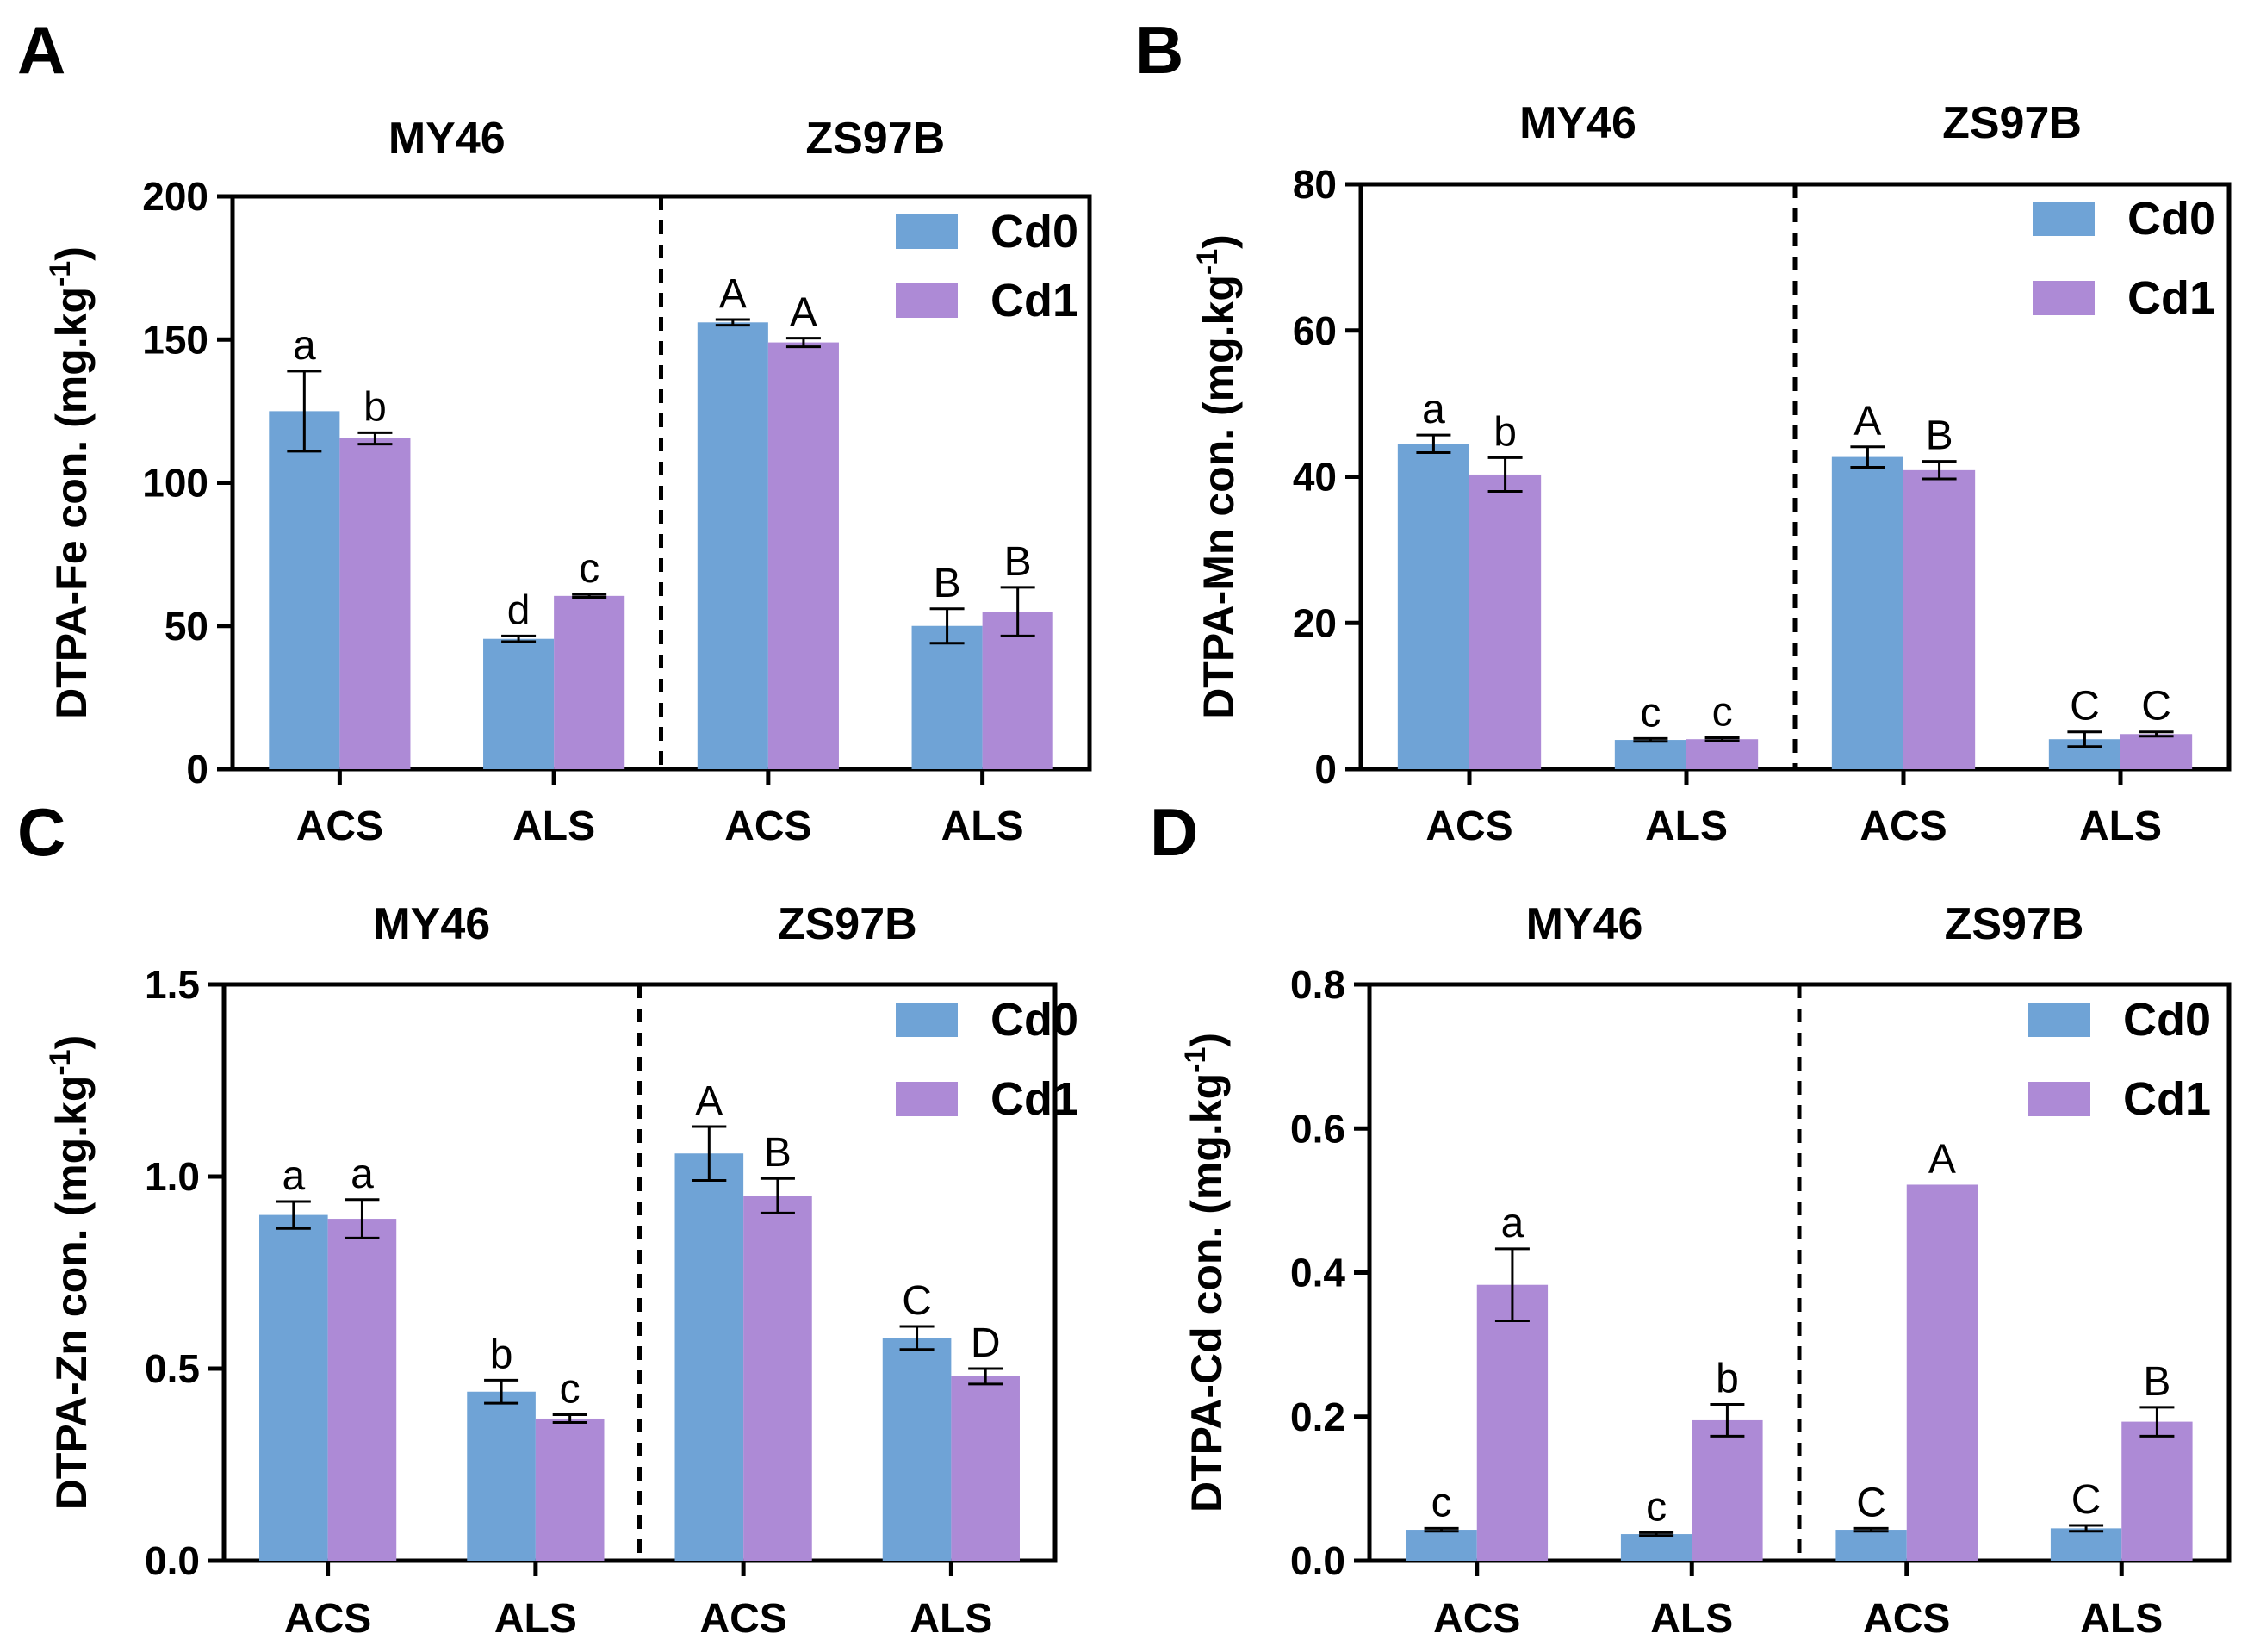 The width and height of the screenshot is (2254, 1652). What do you see at coordinates (173, 1176) in the screenshot?
I see `y-tick-label: 1.0` at bounding box center [173, 1176].